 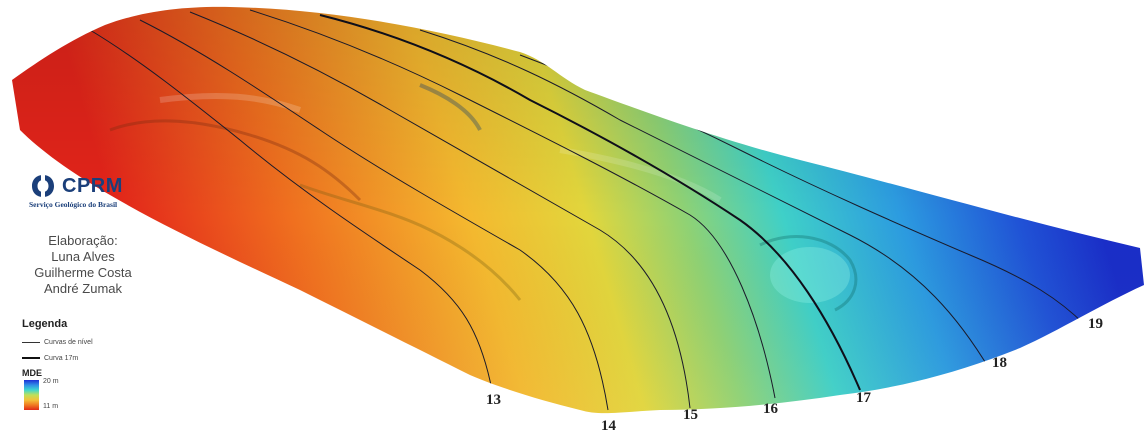 What do you see at coordinates (31, 342) in the screenshot?
I see `thin-line-symbol` at bounding box center [31, 342].